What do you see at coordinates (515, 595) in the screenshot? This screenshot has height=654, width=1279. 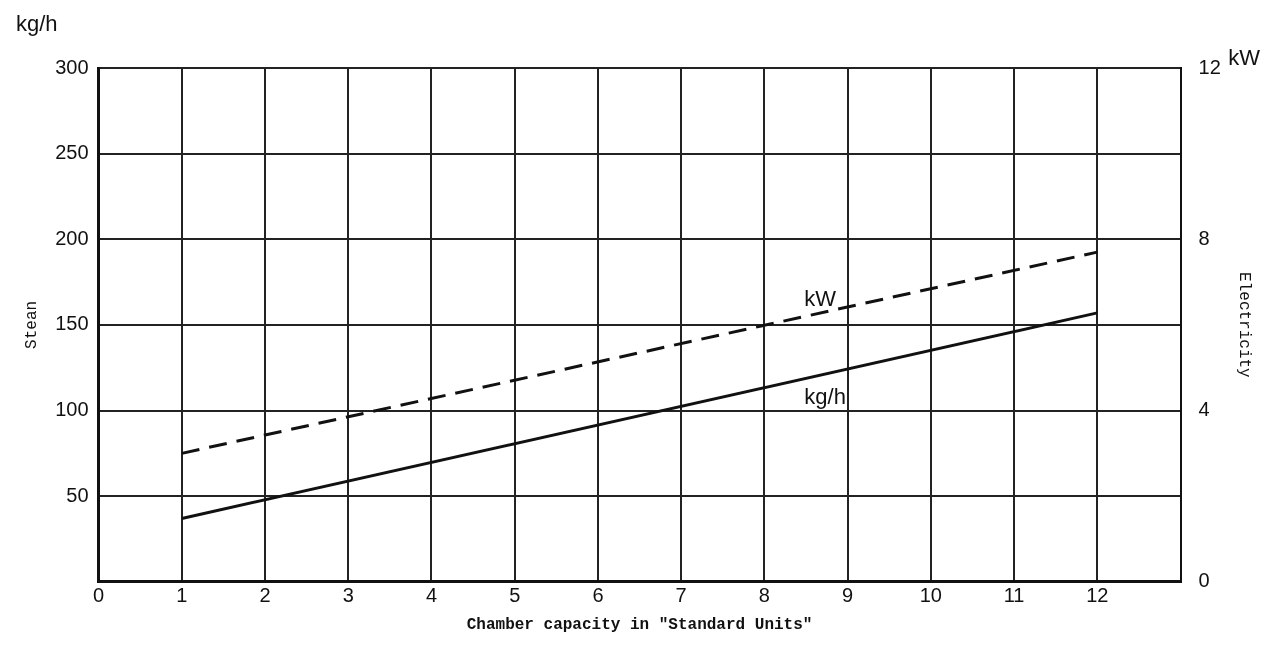 I see `x-tick-label: 5` at bounding box center [515, 595].